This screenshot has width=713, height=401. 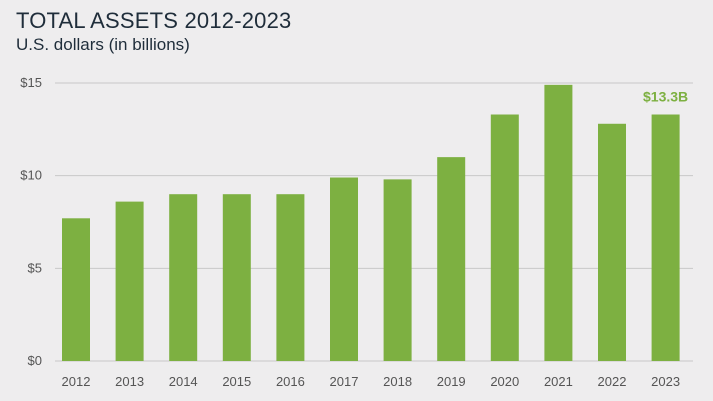 I want to click on value-callout: $13.3B, so click(x=665, y=97).